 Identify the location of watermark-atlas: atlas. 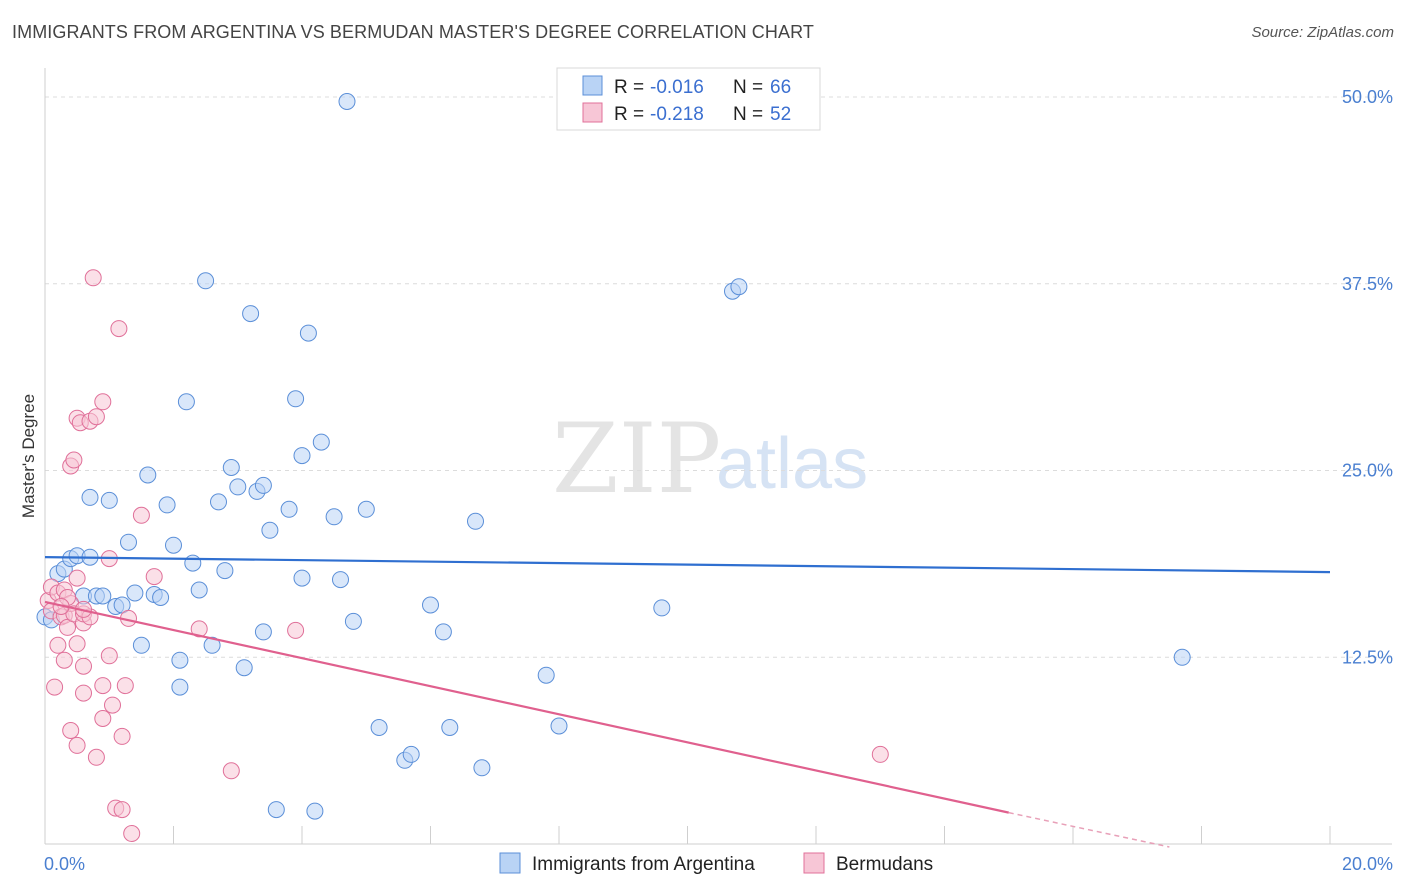
(792, 464).